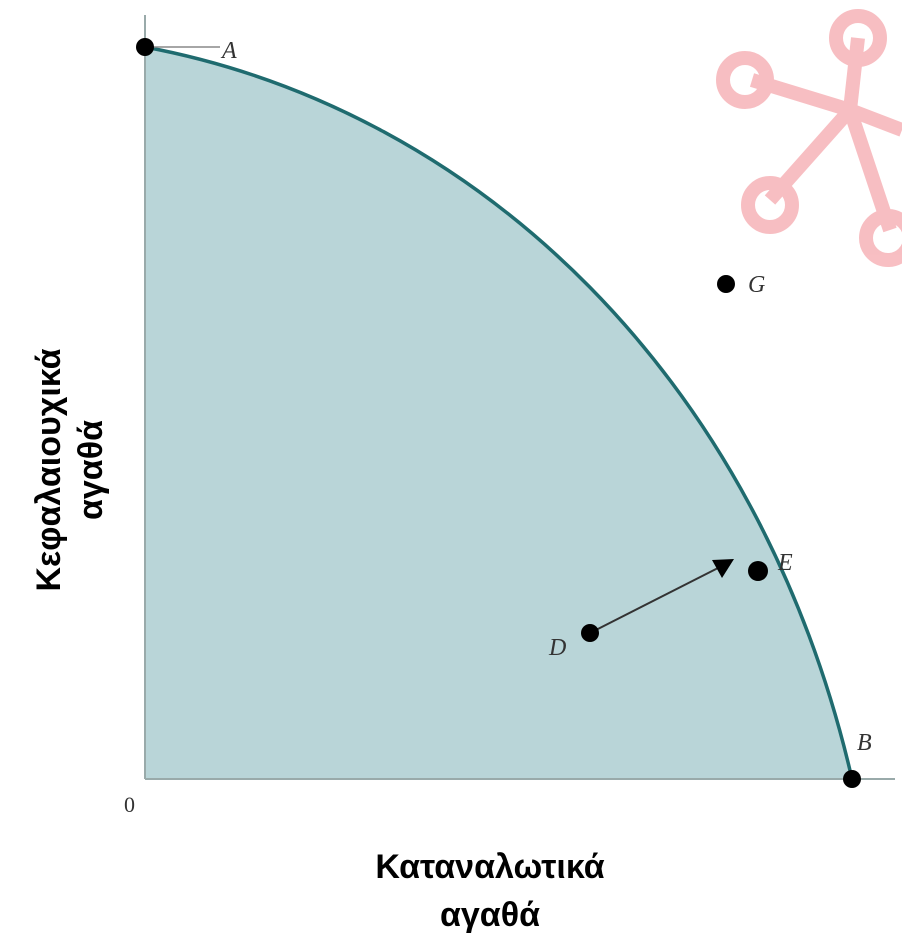  Describe the element at coordinates (490, 915) in the screenshot. I see `x-axis-label-line: αγαθά` at that location.